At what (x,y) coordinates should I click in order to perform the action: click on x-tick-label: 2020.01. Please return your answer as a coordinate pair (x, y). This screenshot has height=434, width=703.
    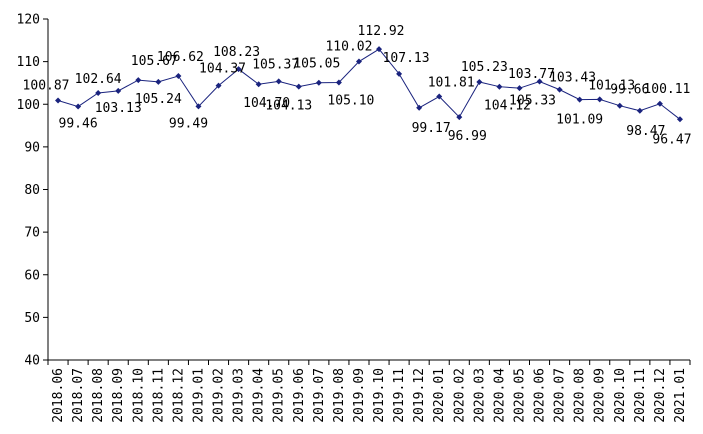
    Looking at the image, I should click on (439, 395).